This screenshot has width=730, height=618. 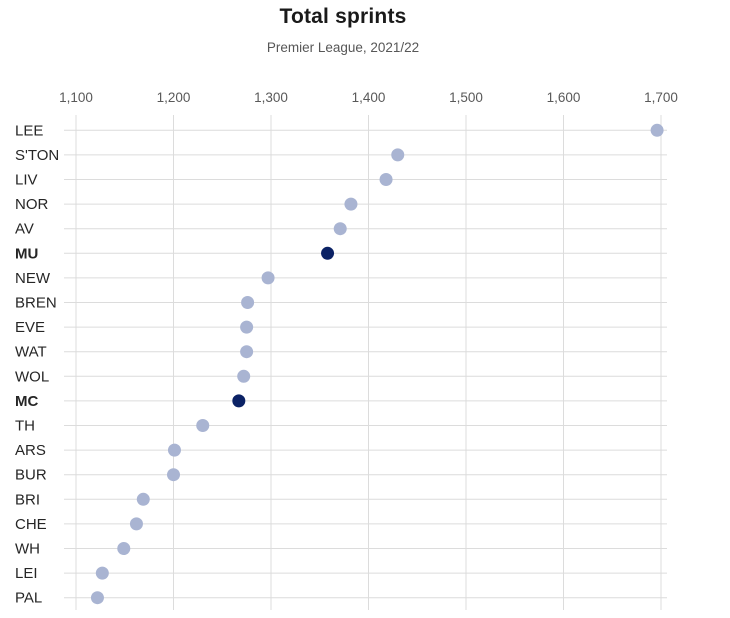 What do you see at coordinates (36, 303) in the screenshot?
I see `team-label-bren: BREN` at bounding box center [36, 303].